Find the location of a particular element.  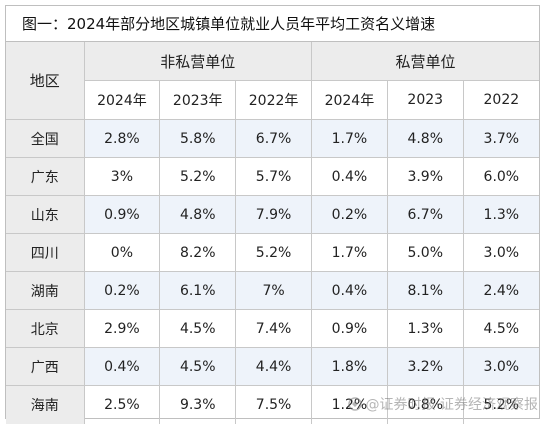

value-cell: 2.4% is located at coordinates (500, 290).